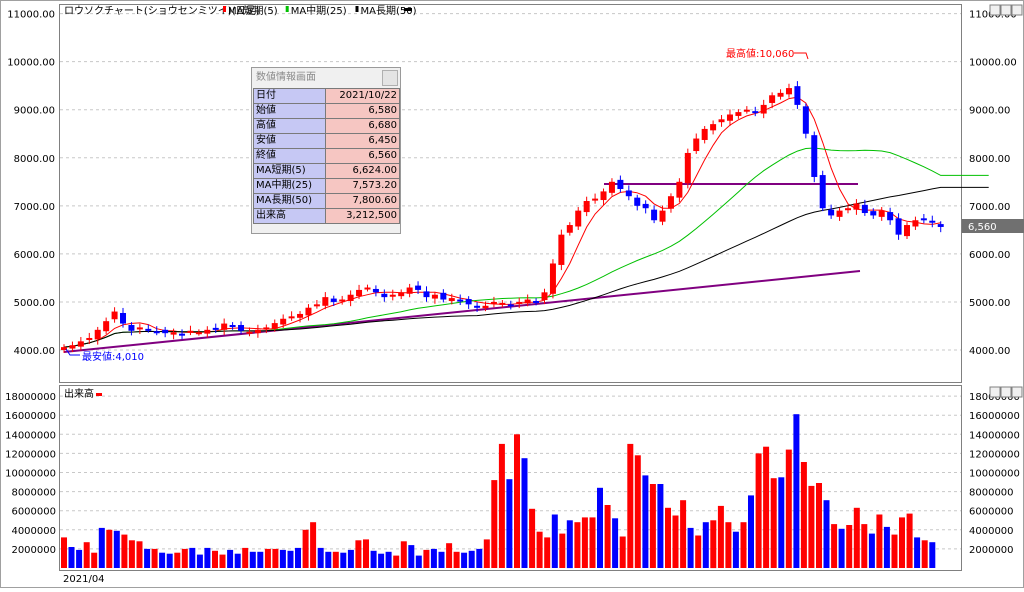 Image resolution: width=1024 pixels, height=592 pixels. I want to click on legend-end-marker, so click(408, 9).